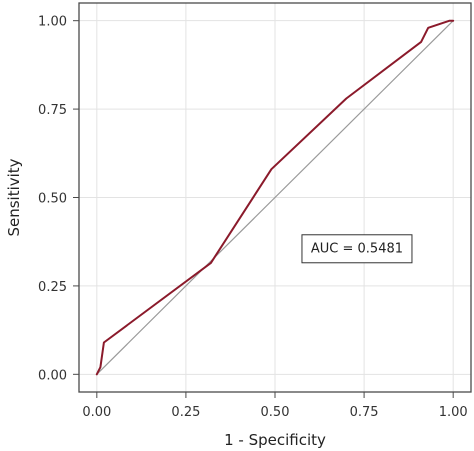  Describe the element at coordinates (185, 412) in the screenshot. I see `x-tick-label: 0.25` at that location.